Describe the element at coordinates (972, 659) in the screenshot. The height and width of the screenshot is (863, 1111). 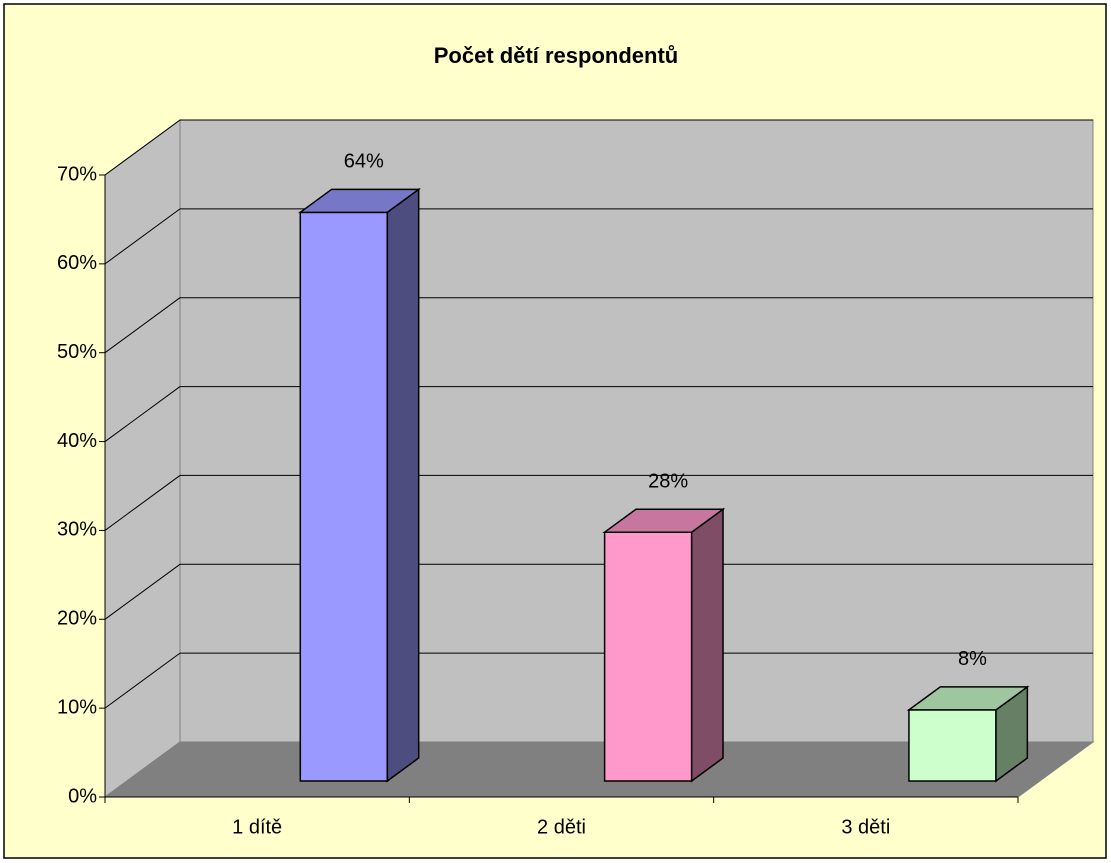
I see `data-label: 8%` at that location.